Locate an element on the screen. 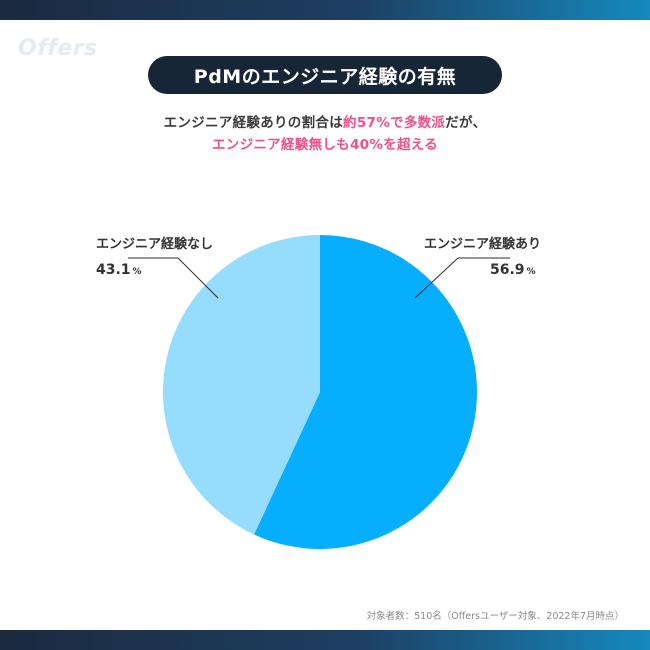 The height and width of the screenshot is (650, 650). pie-slice-without-experience is located at coordinates (241, 385).